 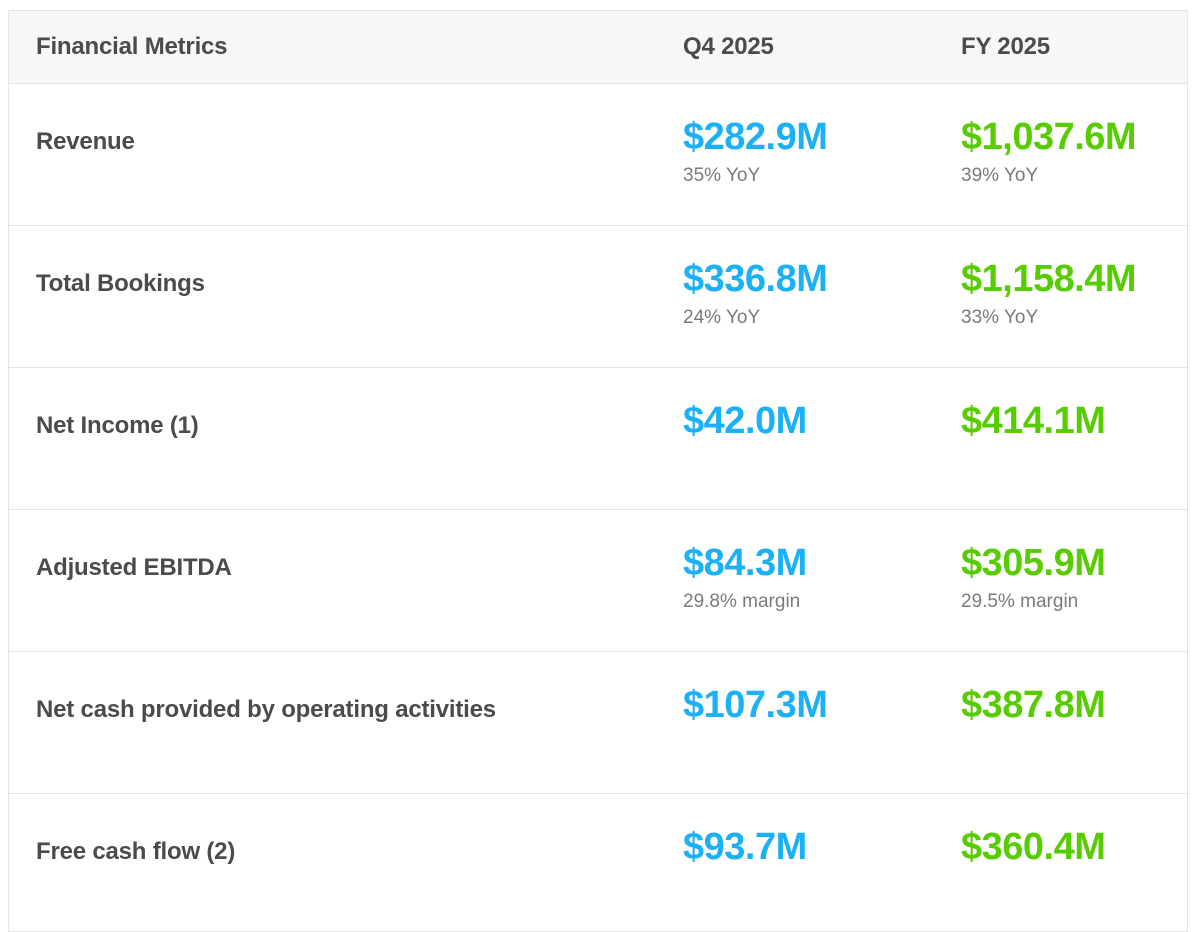 I want to click on q4-cell: $336.8M 24% YoY, so click(x=822, y=294).